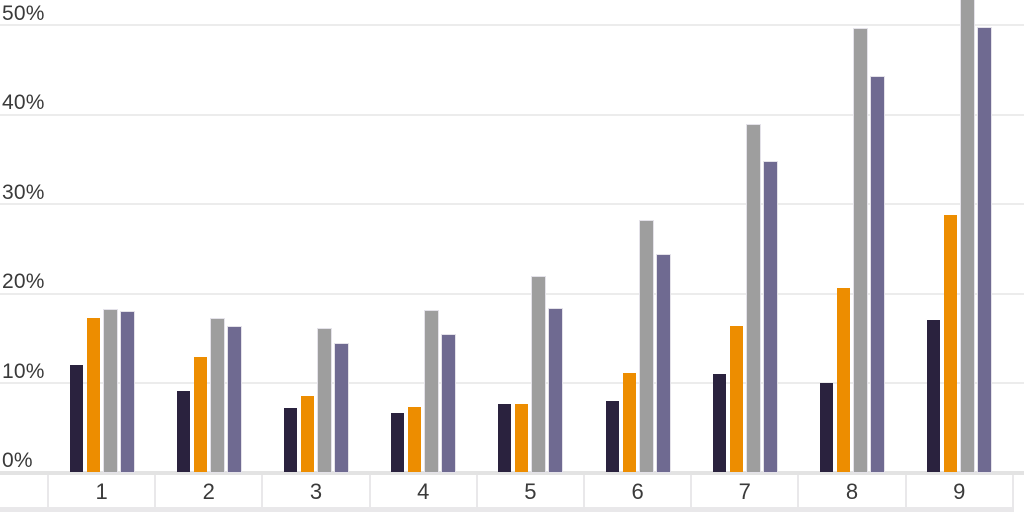  Describe the element at coordinates (23, 13) in the screenshot. I see `y-axis-tick-label: 50%` at that location.